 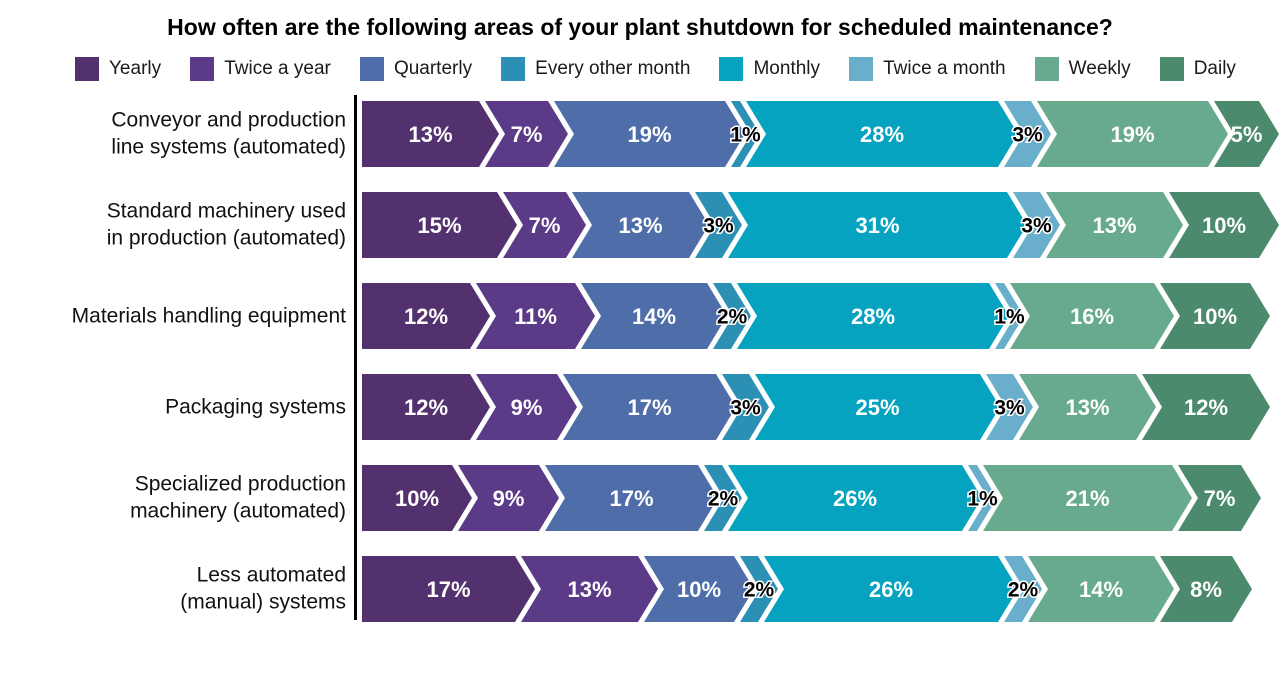 I want to click on legend-label: Twice a month, so click(x=944, y=68).